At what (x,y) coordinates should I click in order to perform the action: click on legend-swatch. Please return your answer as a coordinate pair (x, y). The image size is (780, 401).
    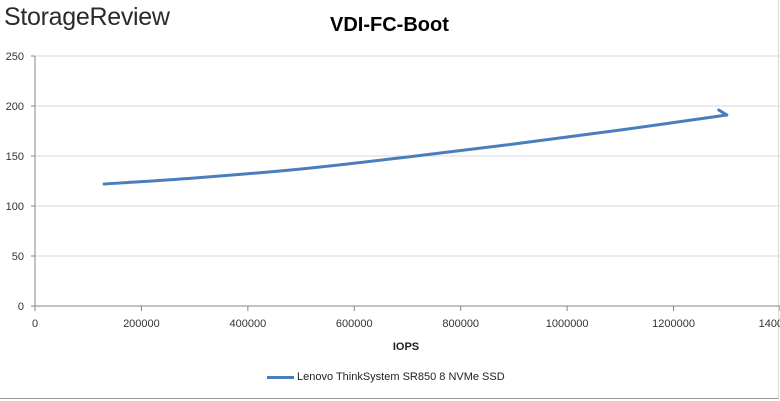
    Looking at the image, I should click on (280, 377).